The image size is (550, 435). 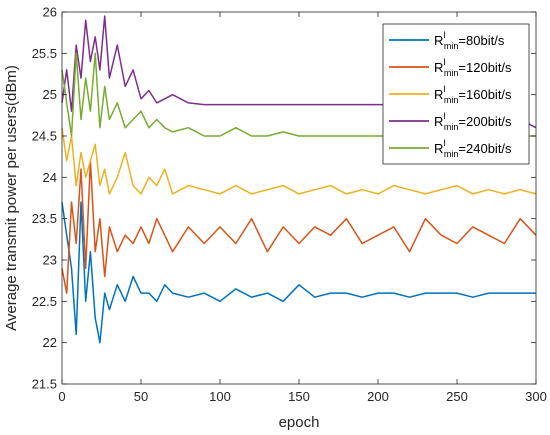 I want to click on y-tick-label: 23.5, so click(x=44, y=218).